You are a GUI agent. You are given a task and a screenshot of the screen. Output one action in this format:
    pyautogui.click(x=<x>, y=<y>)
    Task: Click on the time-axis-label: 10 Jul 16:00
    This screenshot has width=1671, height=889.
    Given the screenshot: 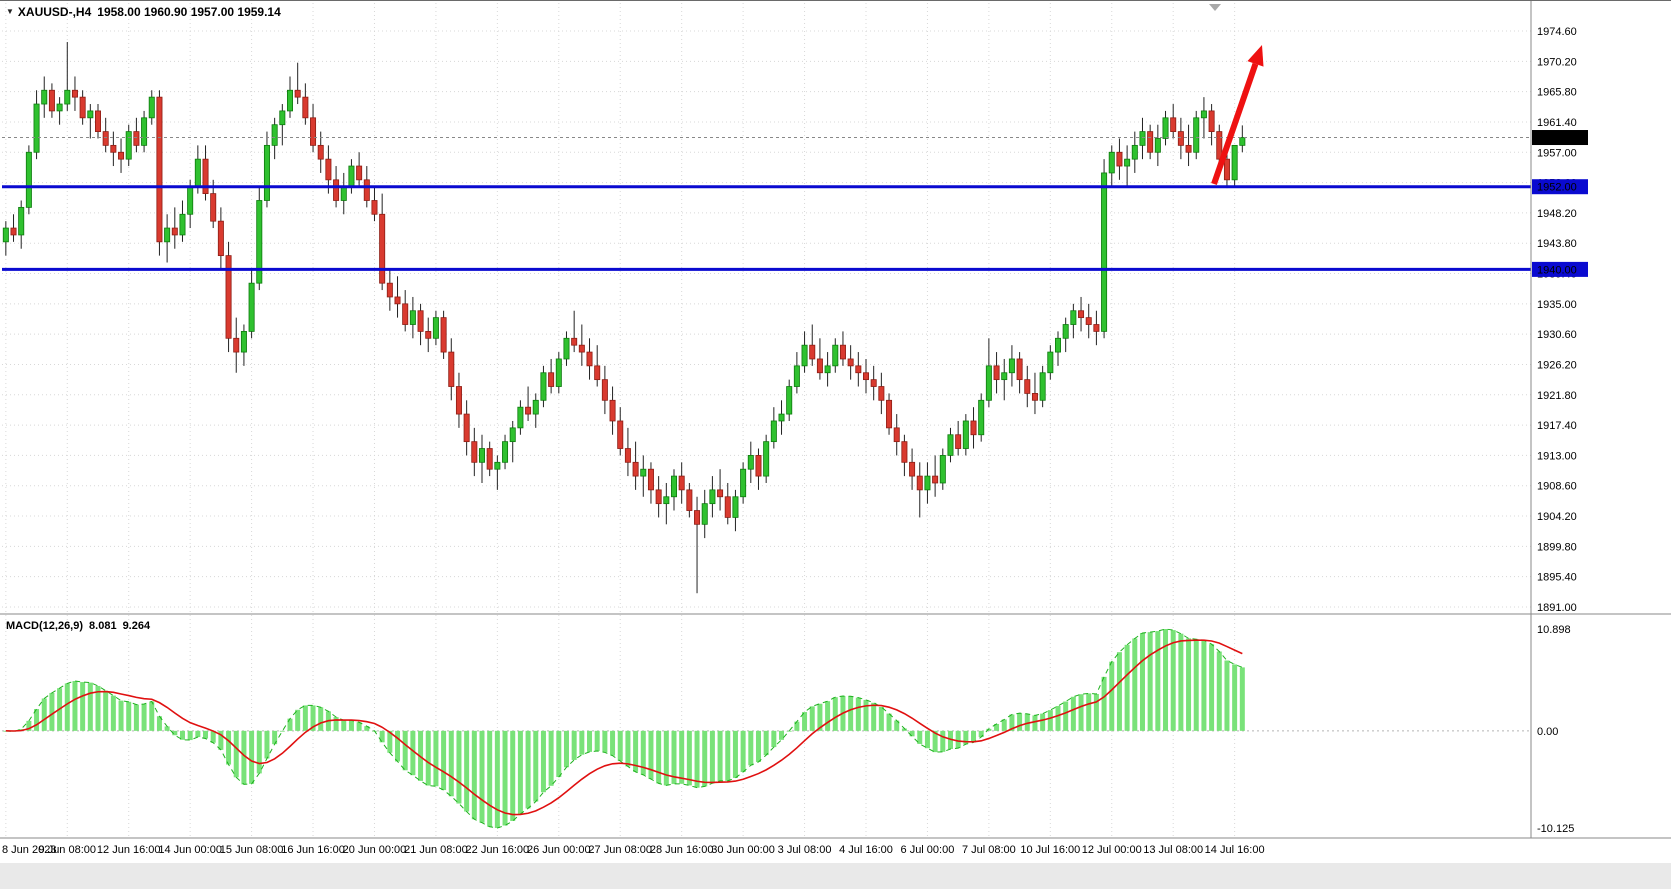 What is the action you would take?
    pyautogui.click(x=1050, y=850)
    